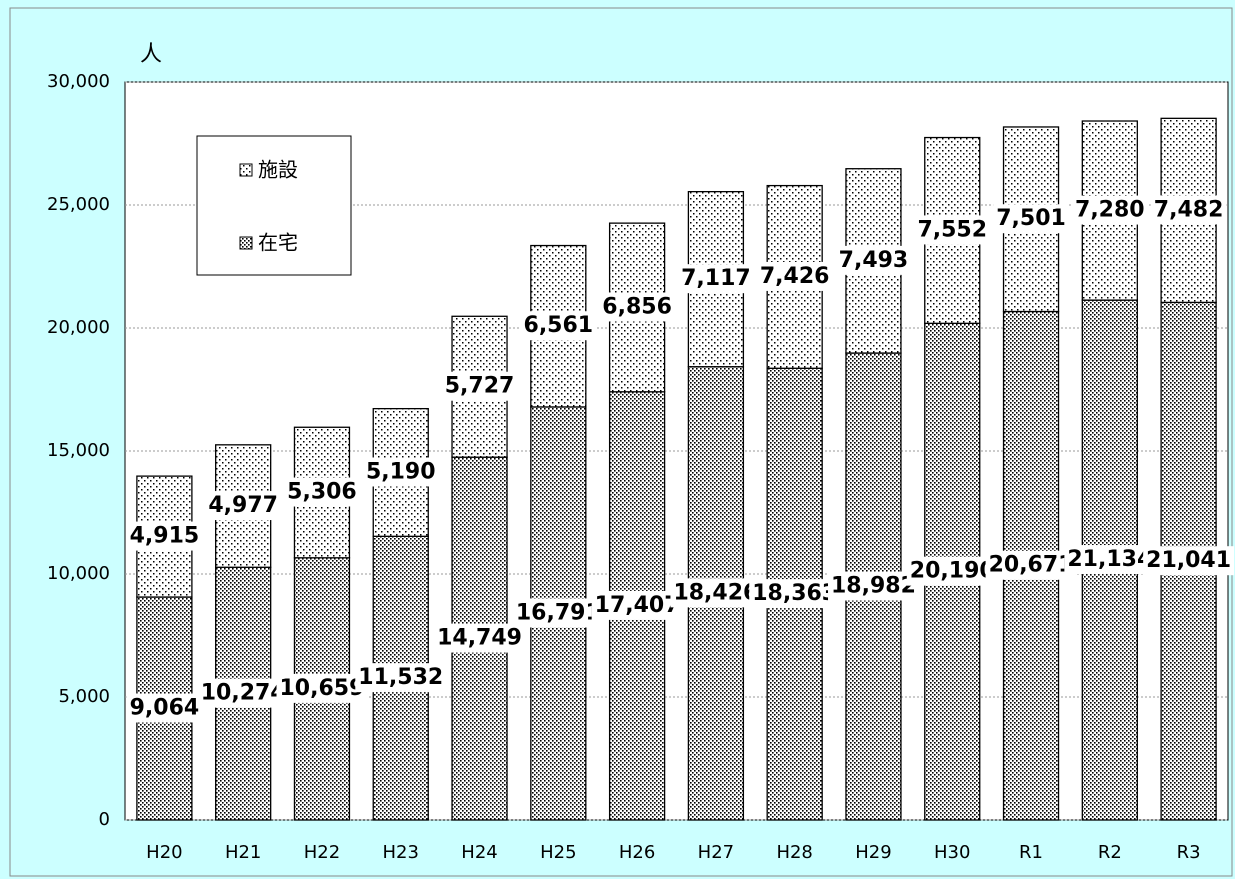 Image resolution: width=1235 pixels, height=879 pixels. Describe the element at coordinates (151, 54) in the screenshot. I see `y-axis-label: 人` at that location.